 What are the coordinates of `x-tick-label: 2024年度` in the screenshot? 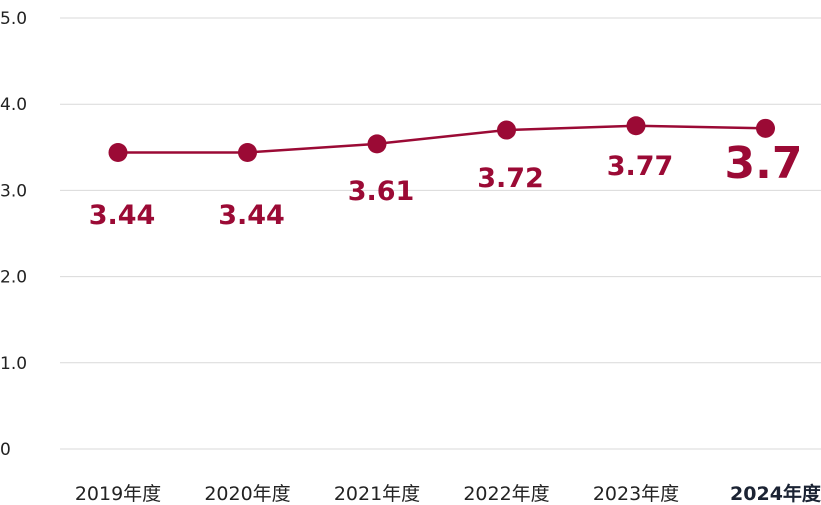 It's located at (775, 493).